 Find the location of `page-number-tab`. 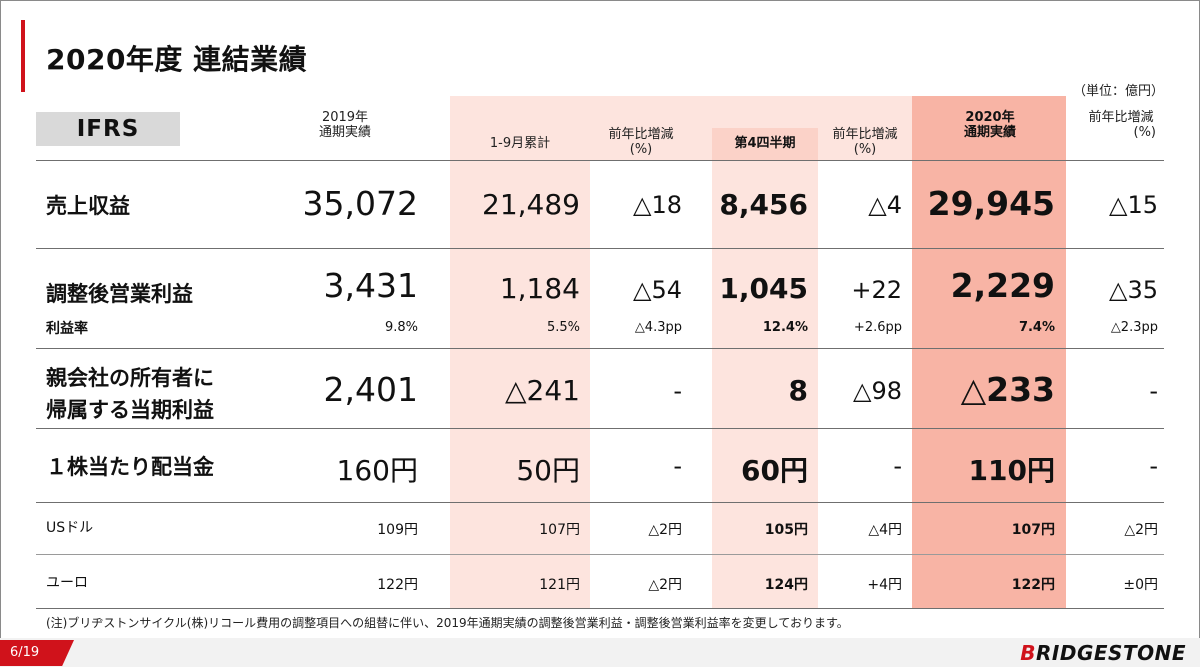

page-number-tab is located at coordinates (37, 653).